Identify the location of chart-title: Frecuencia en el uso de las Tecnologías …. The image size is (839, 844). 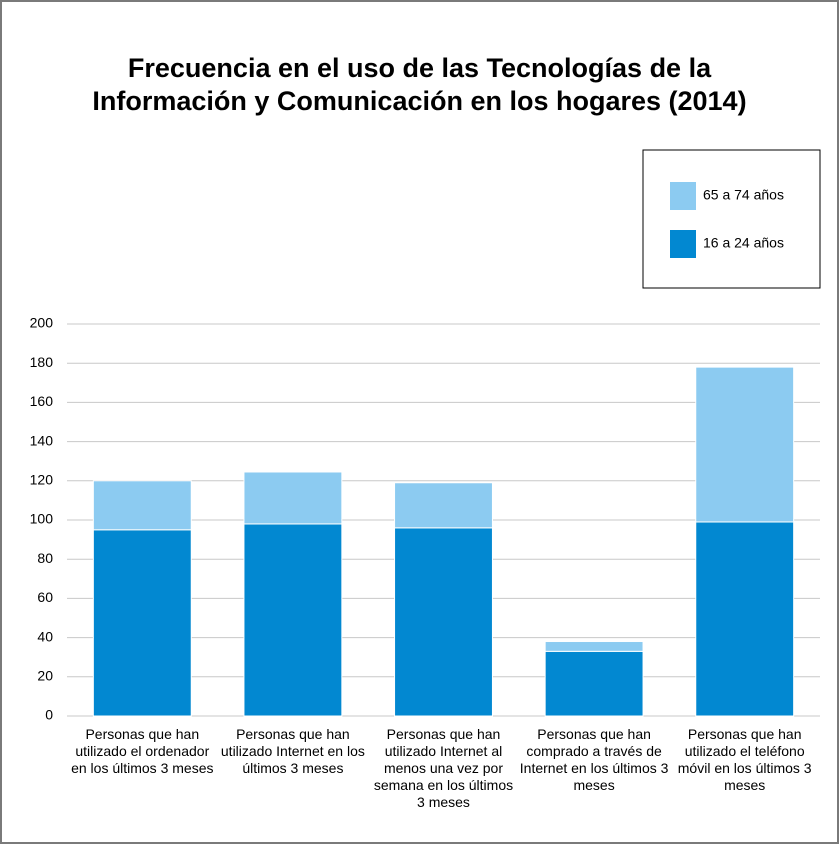
(419, 84).